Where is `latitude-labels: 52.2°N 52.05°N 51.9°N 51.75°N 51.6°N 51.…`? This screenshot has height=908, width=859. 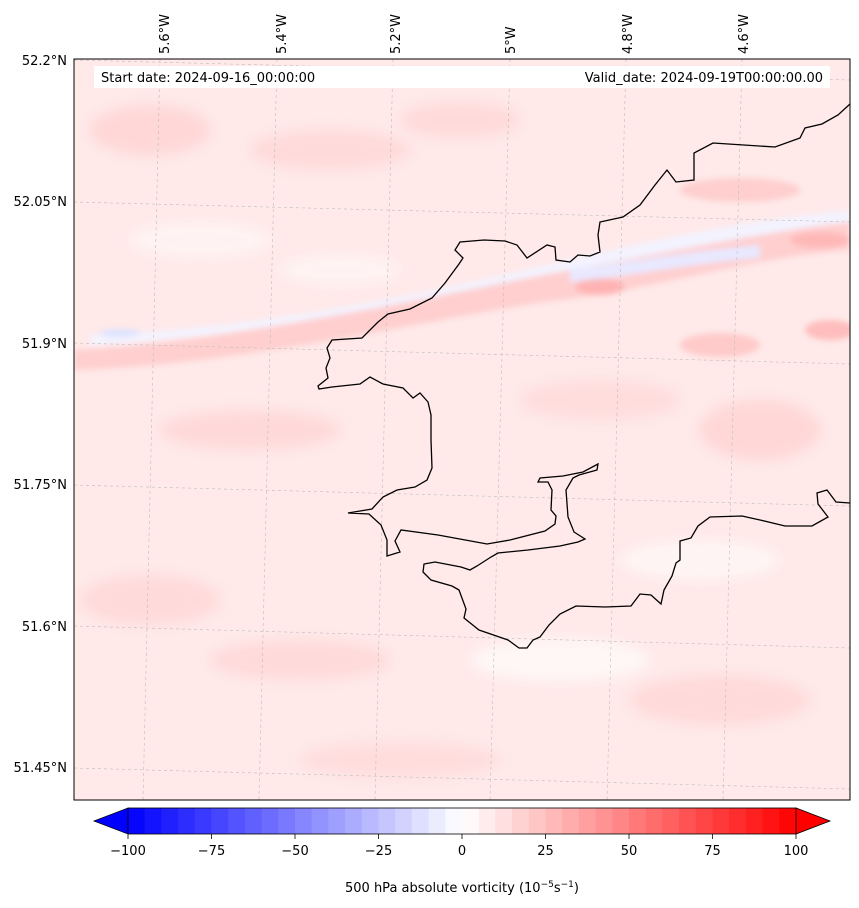 latitude-labels: 52.2°N 52.05°N 51.9°N 51.75°N 51.6°N 51.… is located at coordinates (40, 415).